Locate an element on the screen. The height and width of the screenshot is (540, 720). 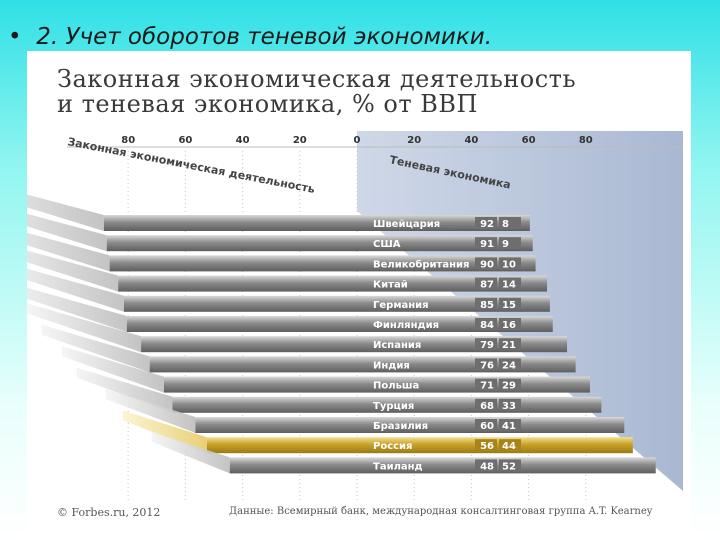
shadow-value-label: 9 is located at coordinates (505, 244).